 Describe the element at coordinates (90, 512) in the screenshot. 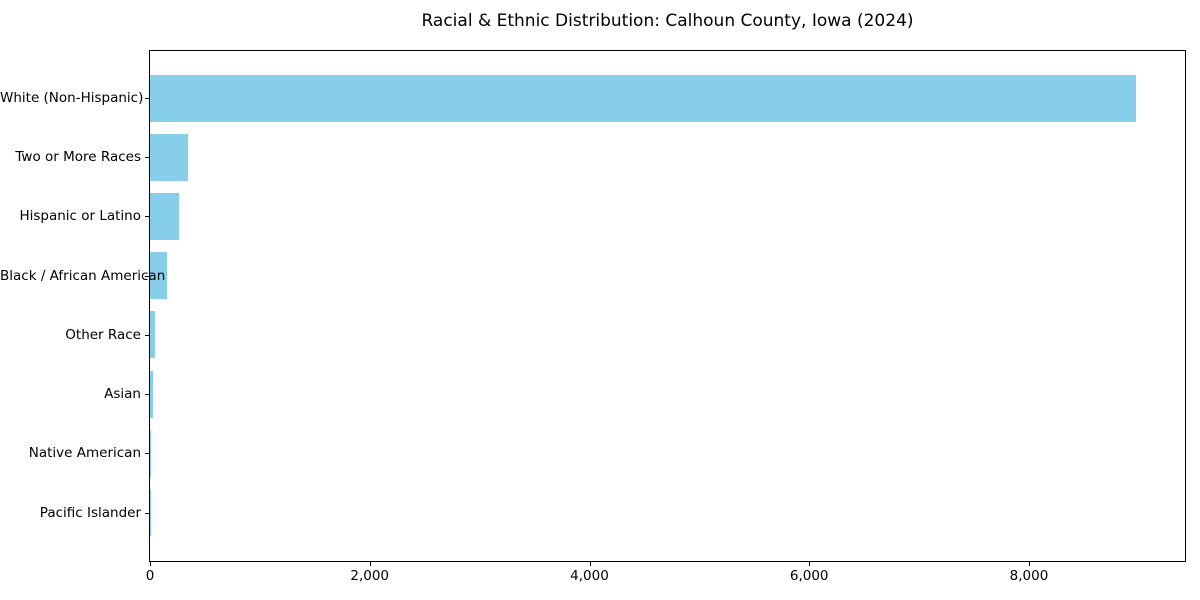

I see `y-tick-label: Pacific Islander` at that location.